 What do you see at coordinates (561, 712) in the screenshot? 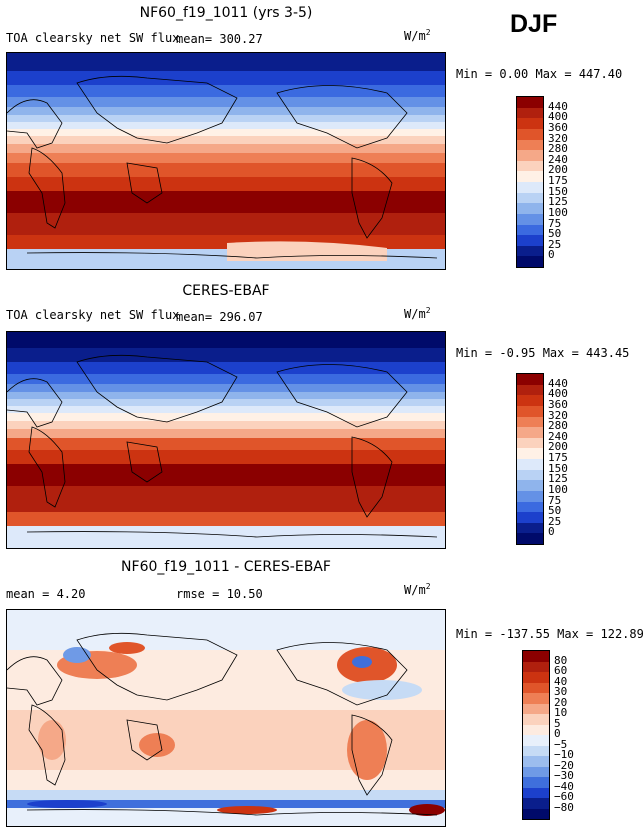
I see `colorbar-tick-label: 10` at bounding box center [561, 712].